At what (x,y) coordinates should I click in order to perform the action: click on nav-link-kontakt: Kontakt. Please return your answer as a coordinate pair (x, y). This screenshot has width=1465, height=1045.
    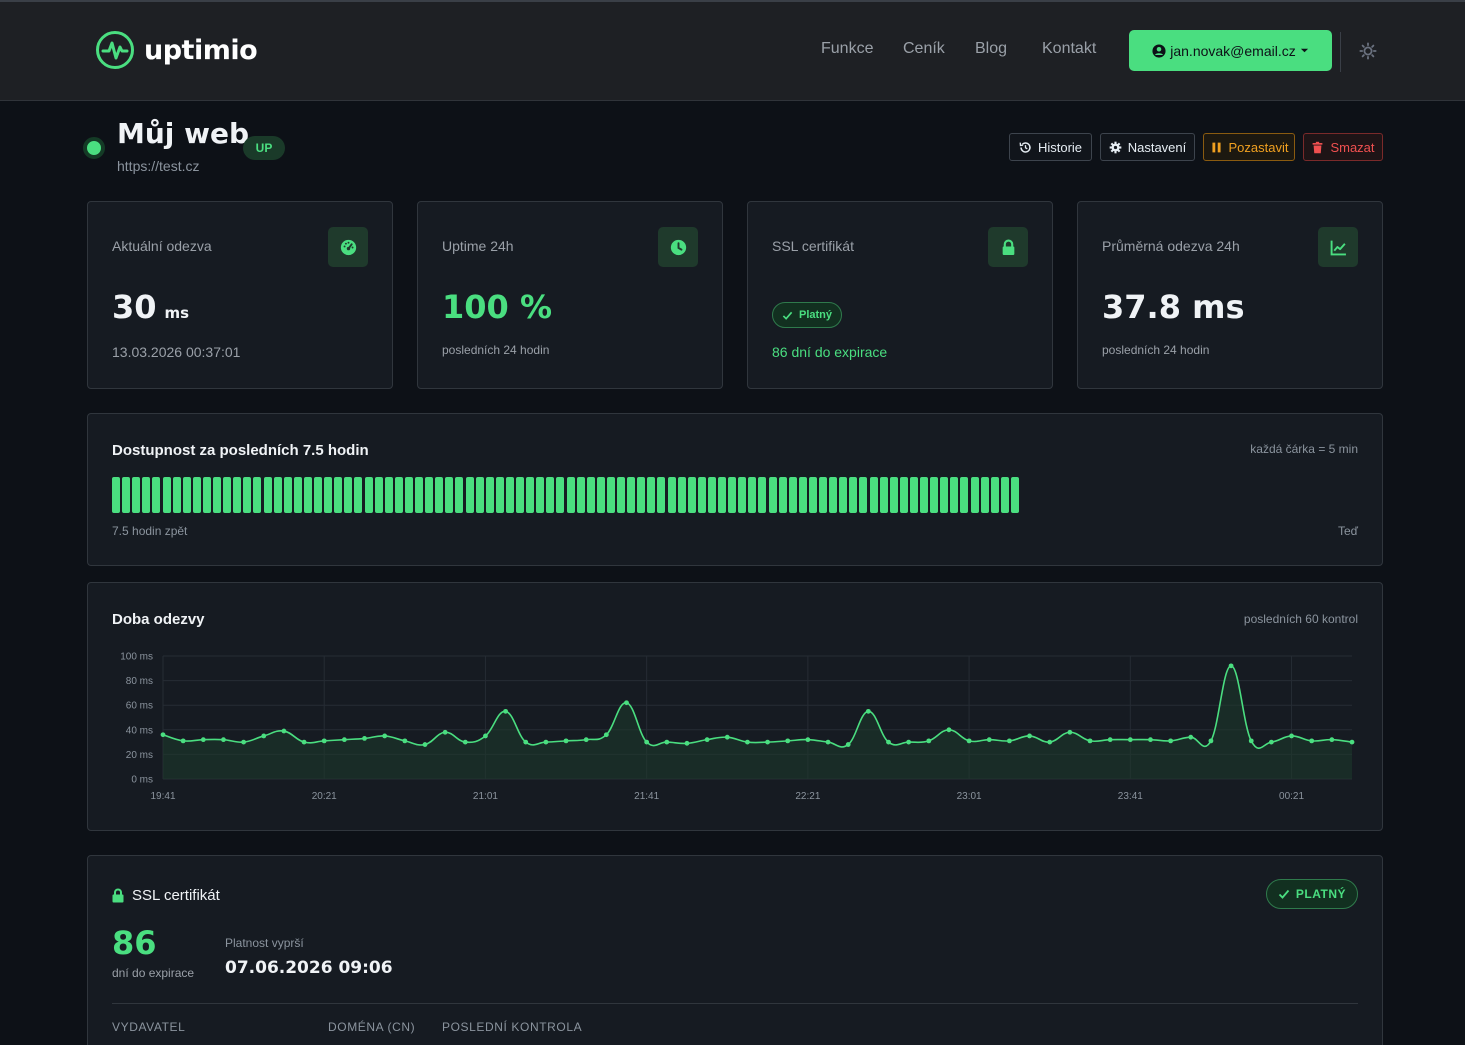
    Looking at the image, I should click on (1069, 48).